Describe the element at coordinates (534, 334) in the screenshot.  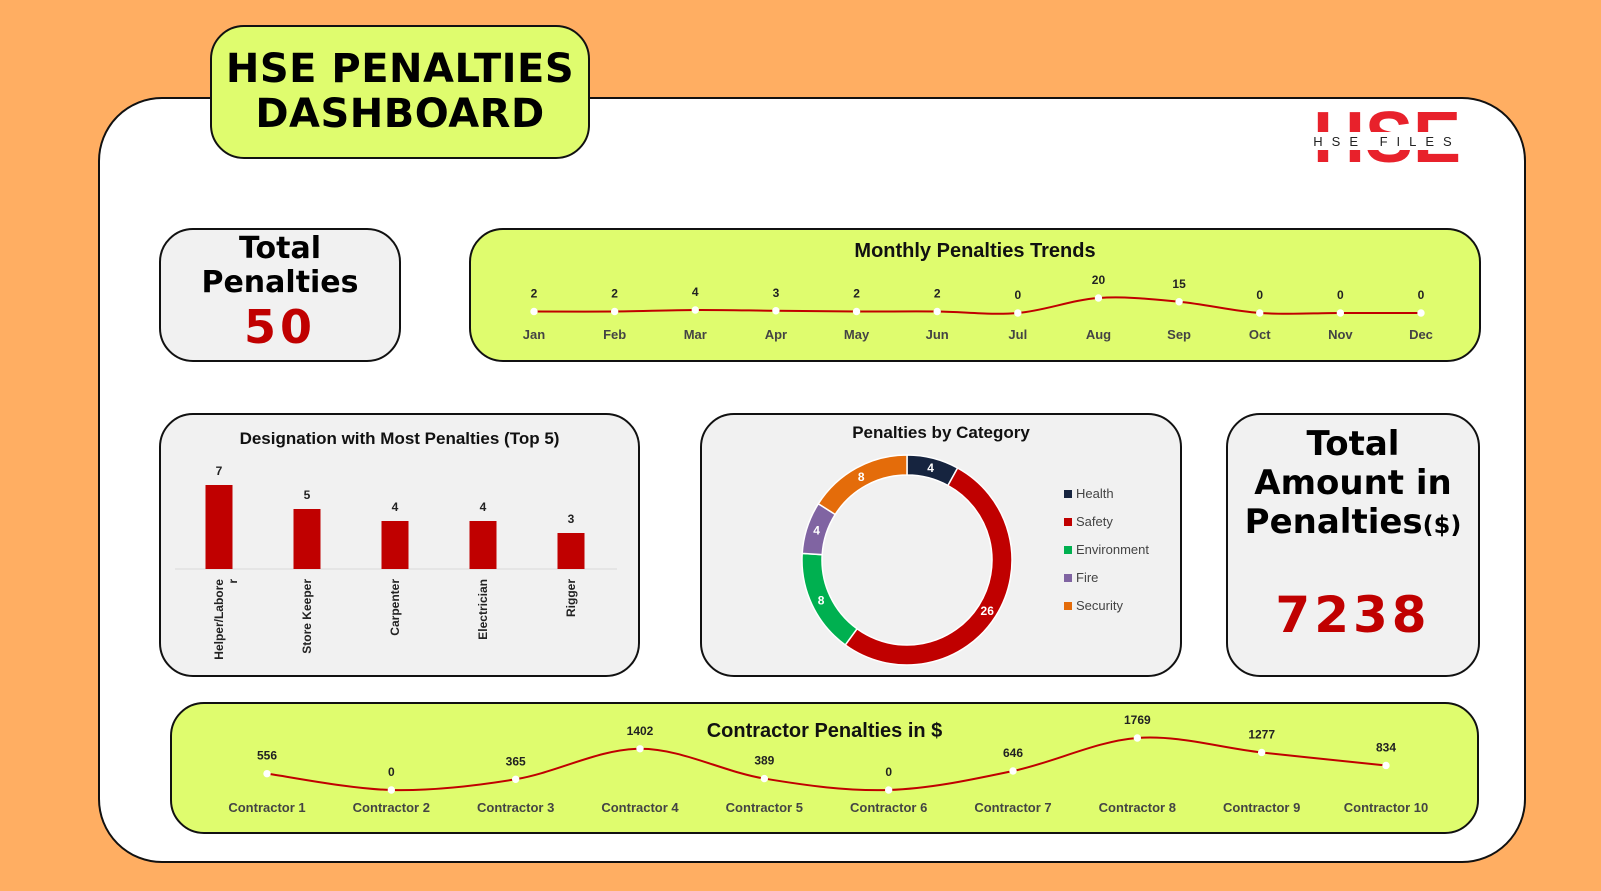
I see `monthly-category-label: Jan` at that location.